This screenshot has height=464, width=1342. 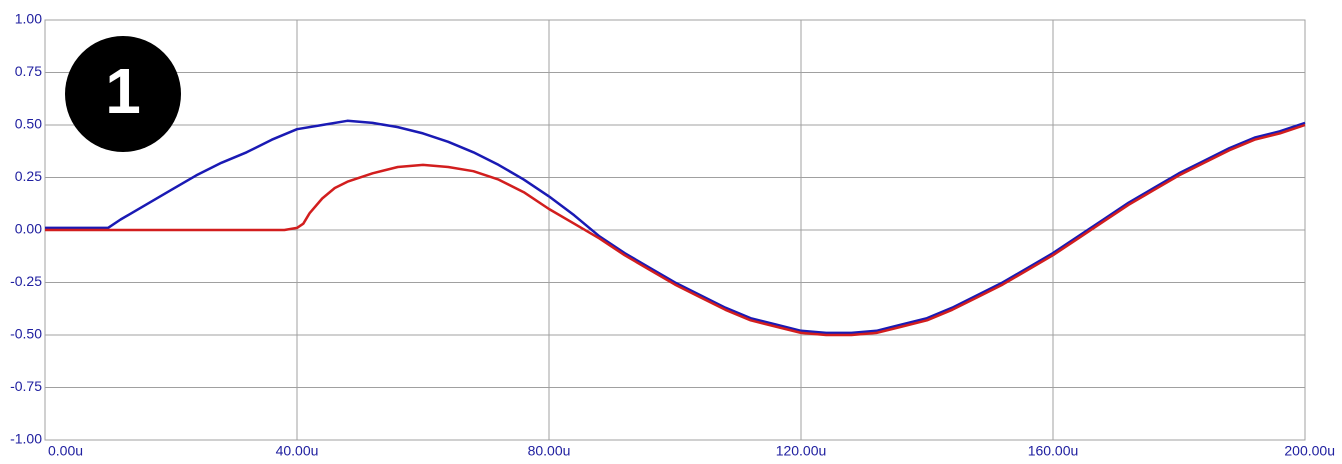 I want to click on y-tick-label: 0.00, so click(x=28, y=229).